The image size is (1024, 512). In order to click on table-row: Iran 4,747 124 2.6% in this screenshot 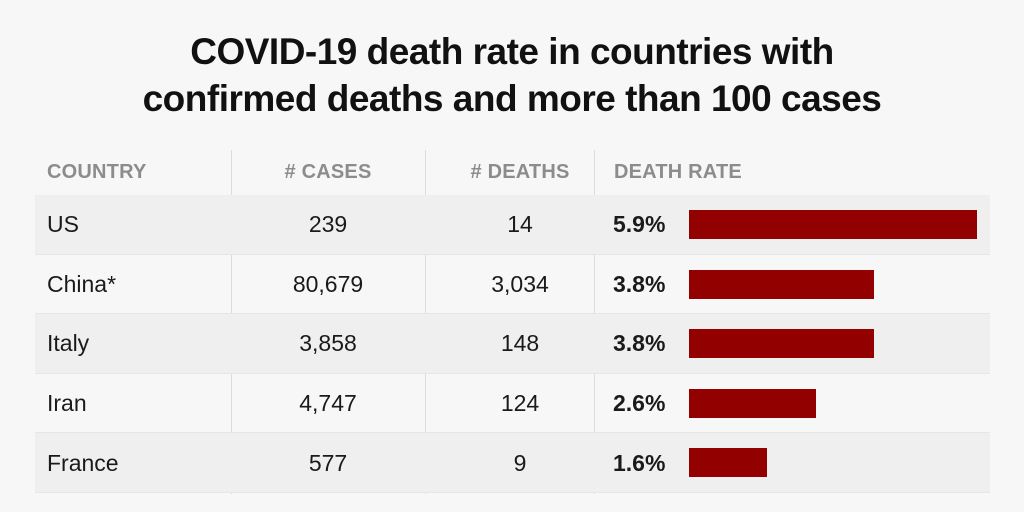, I will do `click(512, 404)`.